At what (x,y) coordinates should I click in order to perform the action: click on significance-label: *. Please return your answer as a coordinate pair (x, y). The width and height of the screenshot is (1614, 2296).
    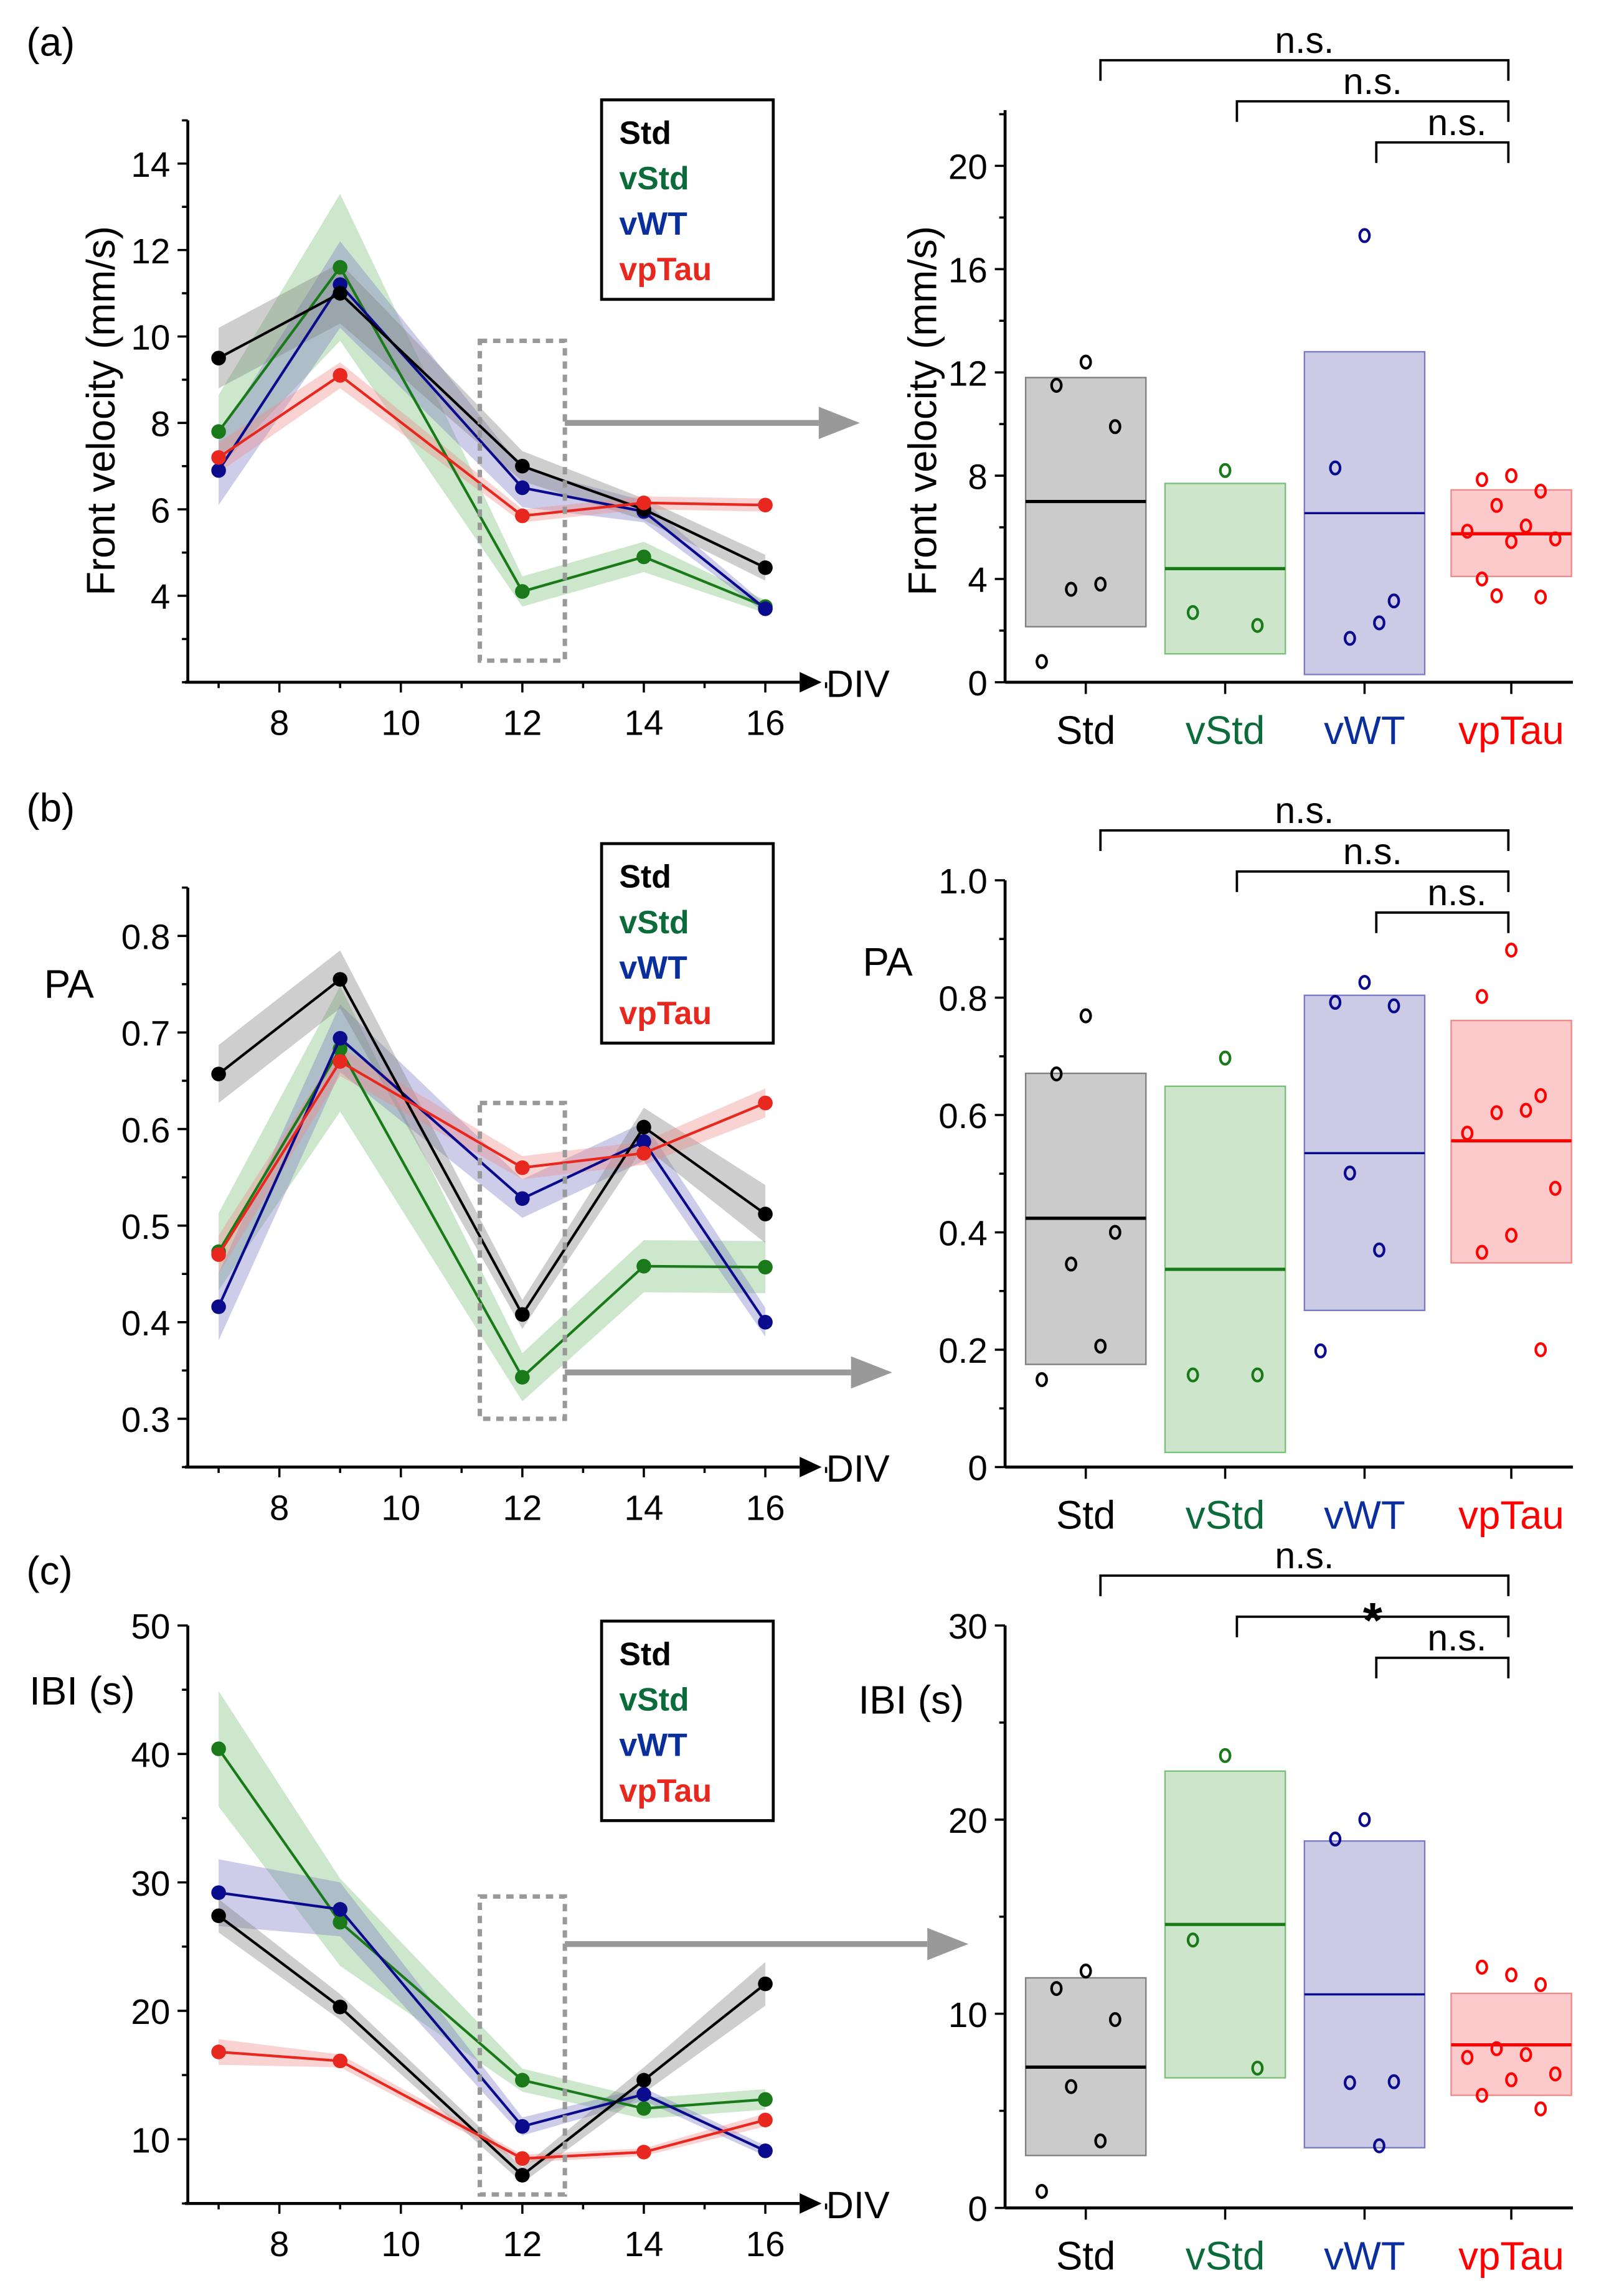
    Looking at the image, I should click on (1373, 1620).